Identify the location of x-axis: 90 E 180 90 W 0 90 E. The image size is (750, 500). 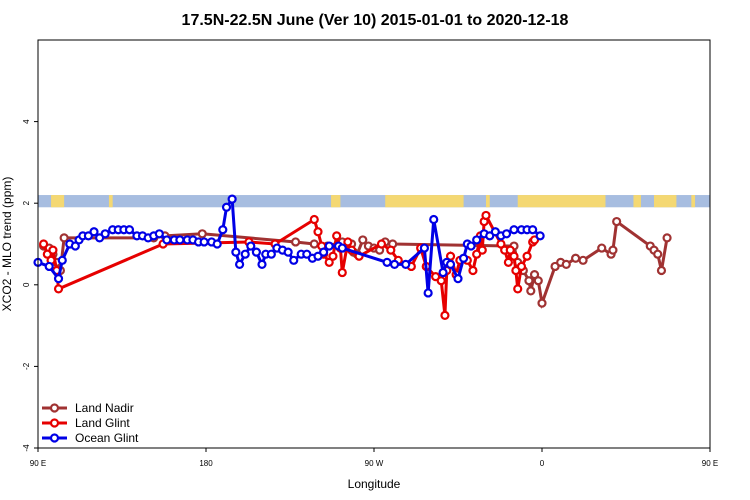
(374, 458).